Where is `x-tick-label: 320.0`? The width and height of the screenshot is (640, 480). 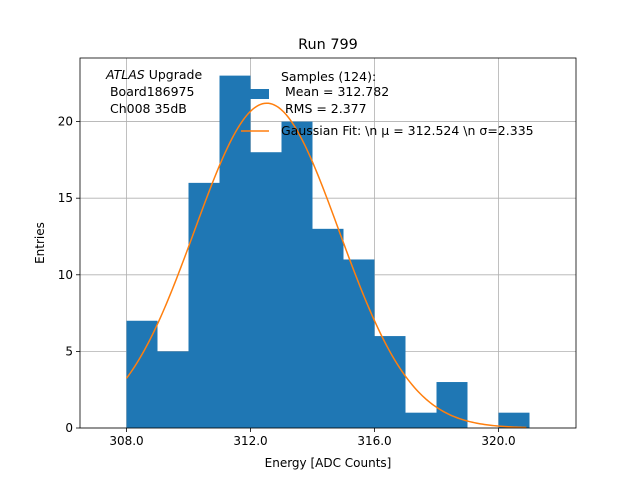
x-tick-label: 320.0 is located at coordinates (498, 441).